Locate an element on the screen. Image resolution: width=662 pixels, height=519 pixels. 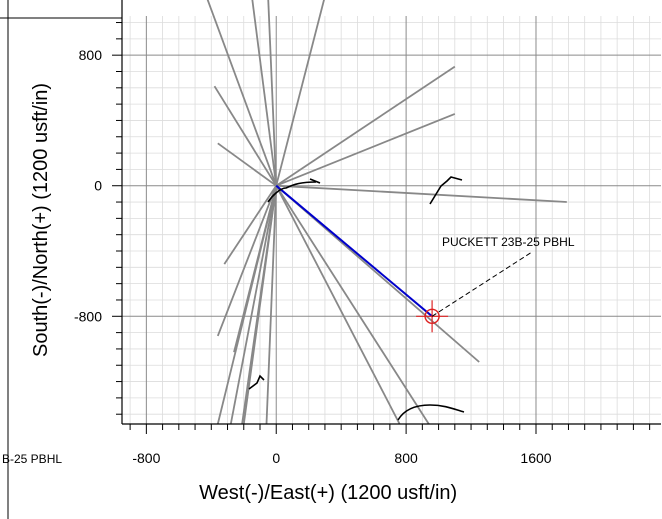
y-tick-label: -800 is located at coordinates (88, 316).